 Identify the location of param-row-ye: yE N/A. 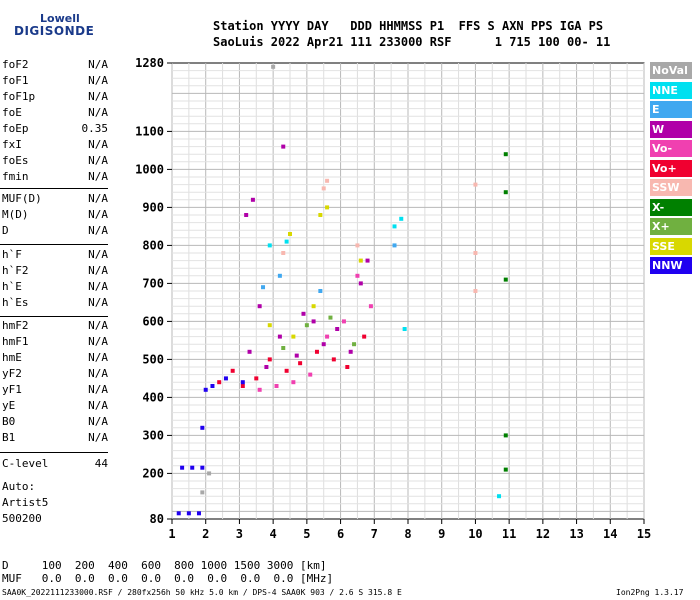
(55, 407).